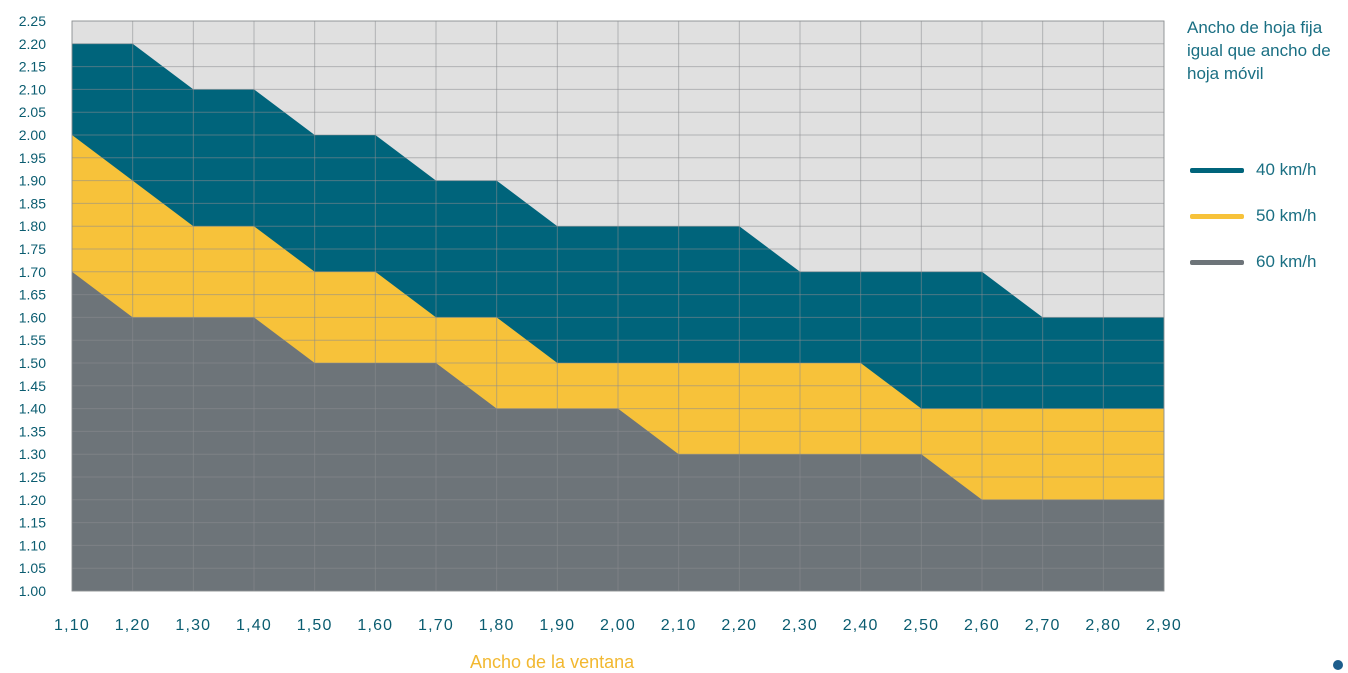 Image resolution: width=1348 pixels, height=673 pixels. I want to click on x-tick-label: 2,70, so click(1043, 625).